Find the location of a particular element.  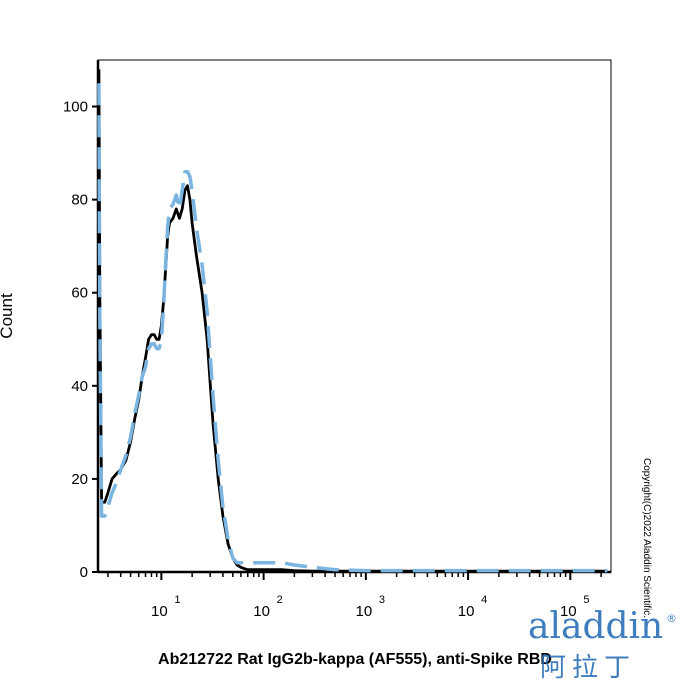

x-ticks: 10 1 10 2 10 3 10 4 10 5 is located at coordinates (354, 596).